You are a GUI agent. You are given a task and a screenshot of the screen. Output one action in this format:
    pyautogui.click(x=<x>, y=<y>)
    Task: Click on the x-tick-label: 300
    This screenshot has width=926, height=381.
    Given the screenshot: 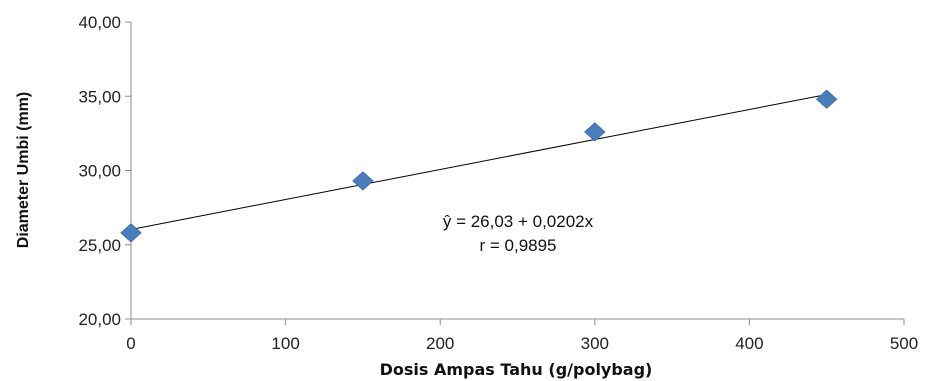 What is the action you would take?
    pyautogui.click(x=595, y=343)
    